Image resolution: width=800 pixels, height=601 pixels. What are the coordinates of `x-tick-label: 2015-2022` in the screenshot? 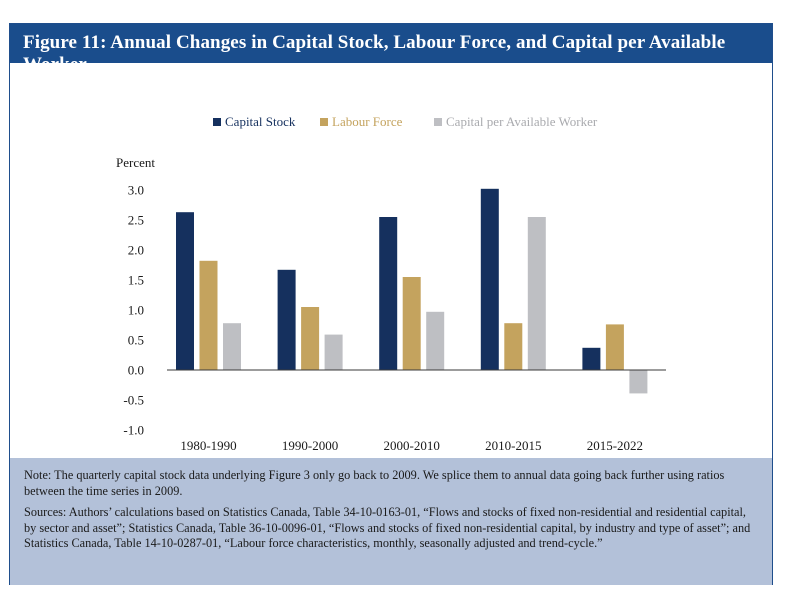 It's located at (615, 445).